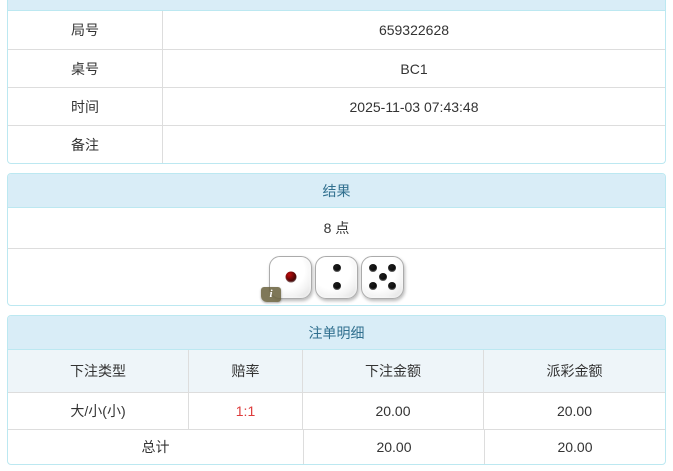  I want to click on dice-row: i, so click(336, 276).